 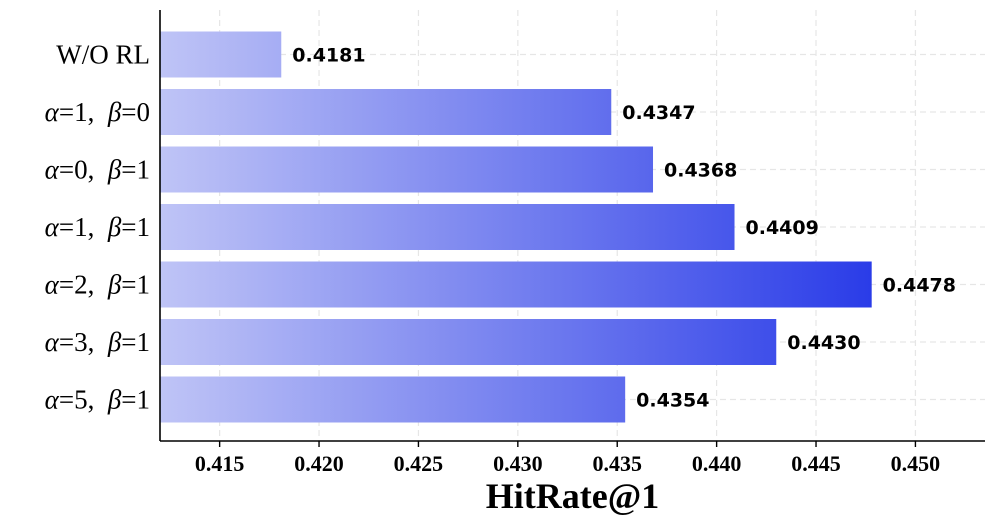 I want to click on bar-value-label: 0.4368, so click(x=700, y=171).